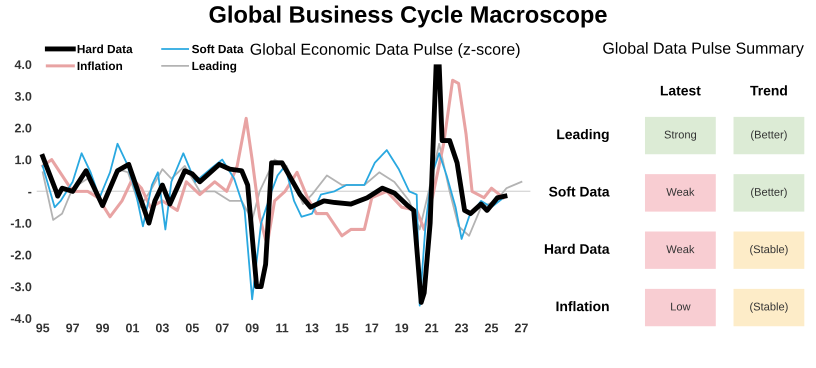 The image size is (816, 368). What do you see at coordinates (192, 328) in the screenshot?
I see `x-tick-label: 05` at bounding box center [192, 328].